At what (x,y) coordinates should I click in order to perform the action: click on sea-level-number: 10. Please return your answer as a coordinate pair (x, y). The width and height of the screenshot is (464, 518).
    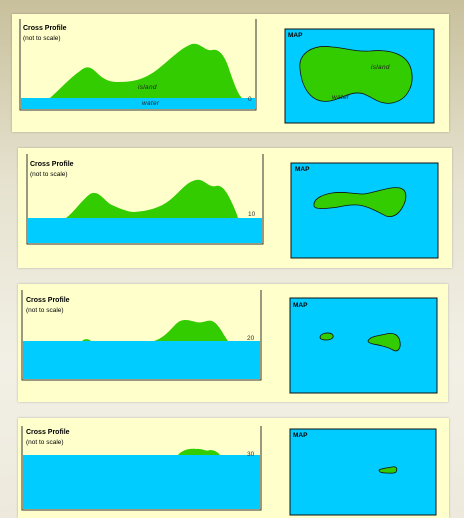
    Looking at the image, I should click on (252, 214).